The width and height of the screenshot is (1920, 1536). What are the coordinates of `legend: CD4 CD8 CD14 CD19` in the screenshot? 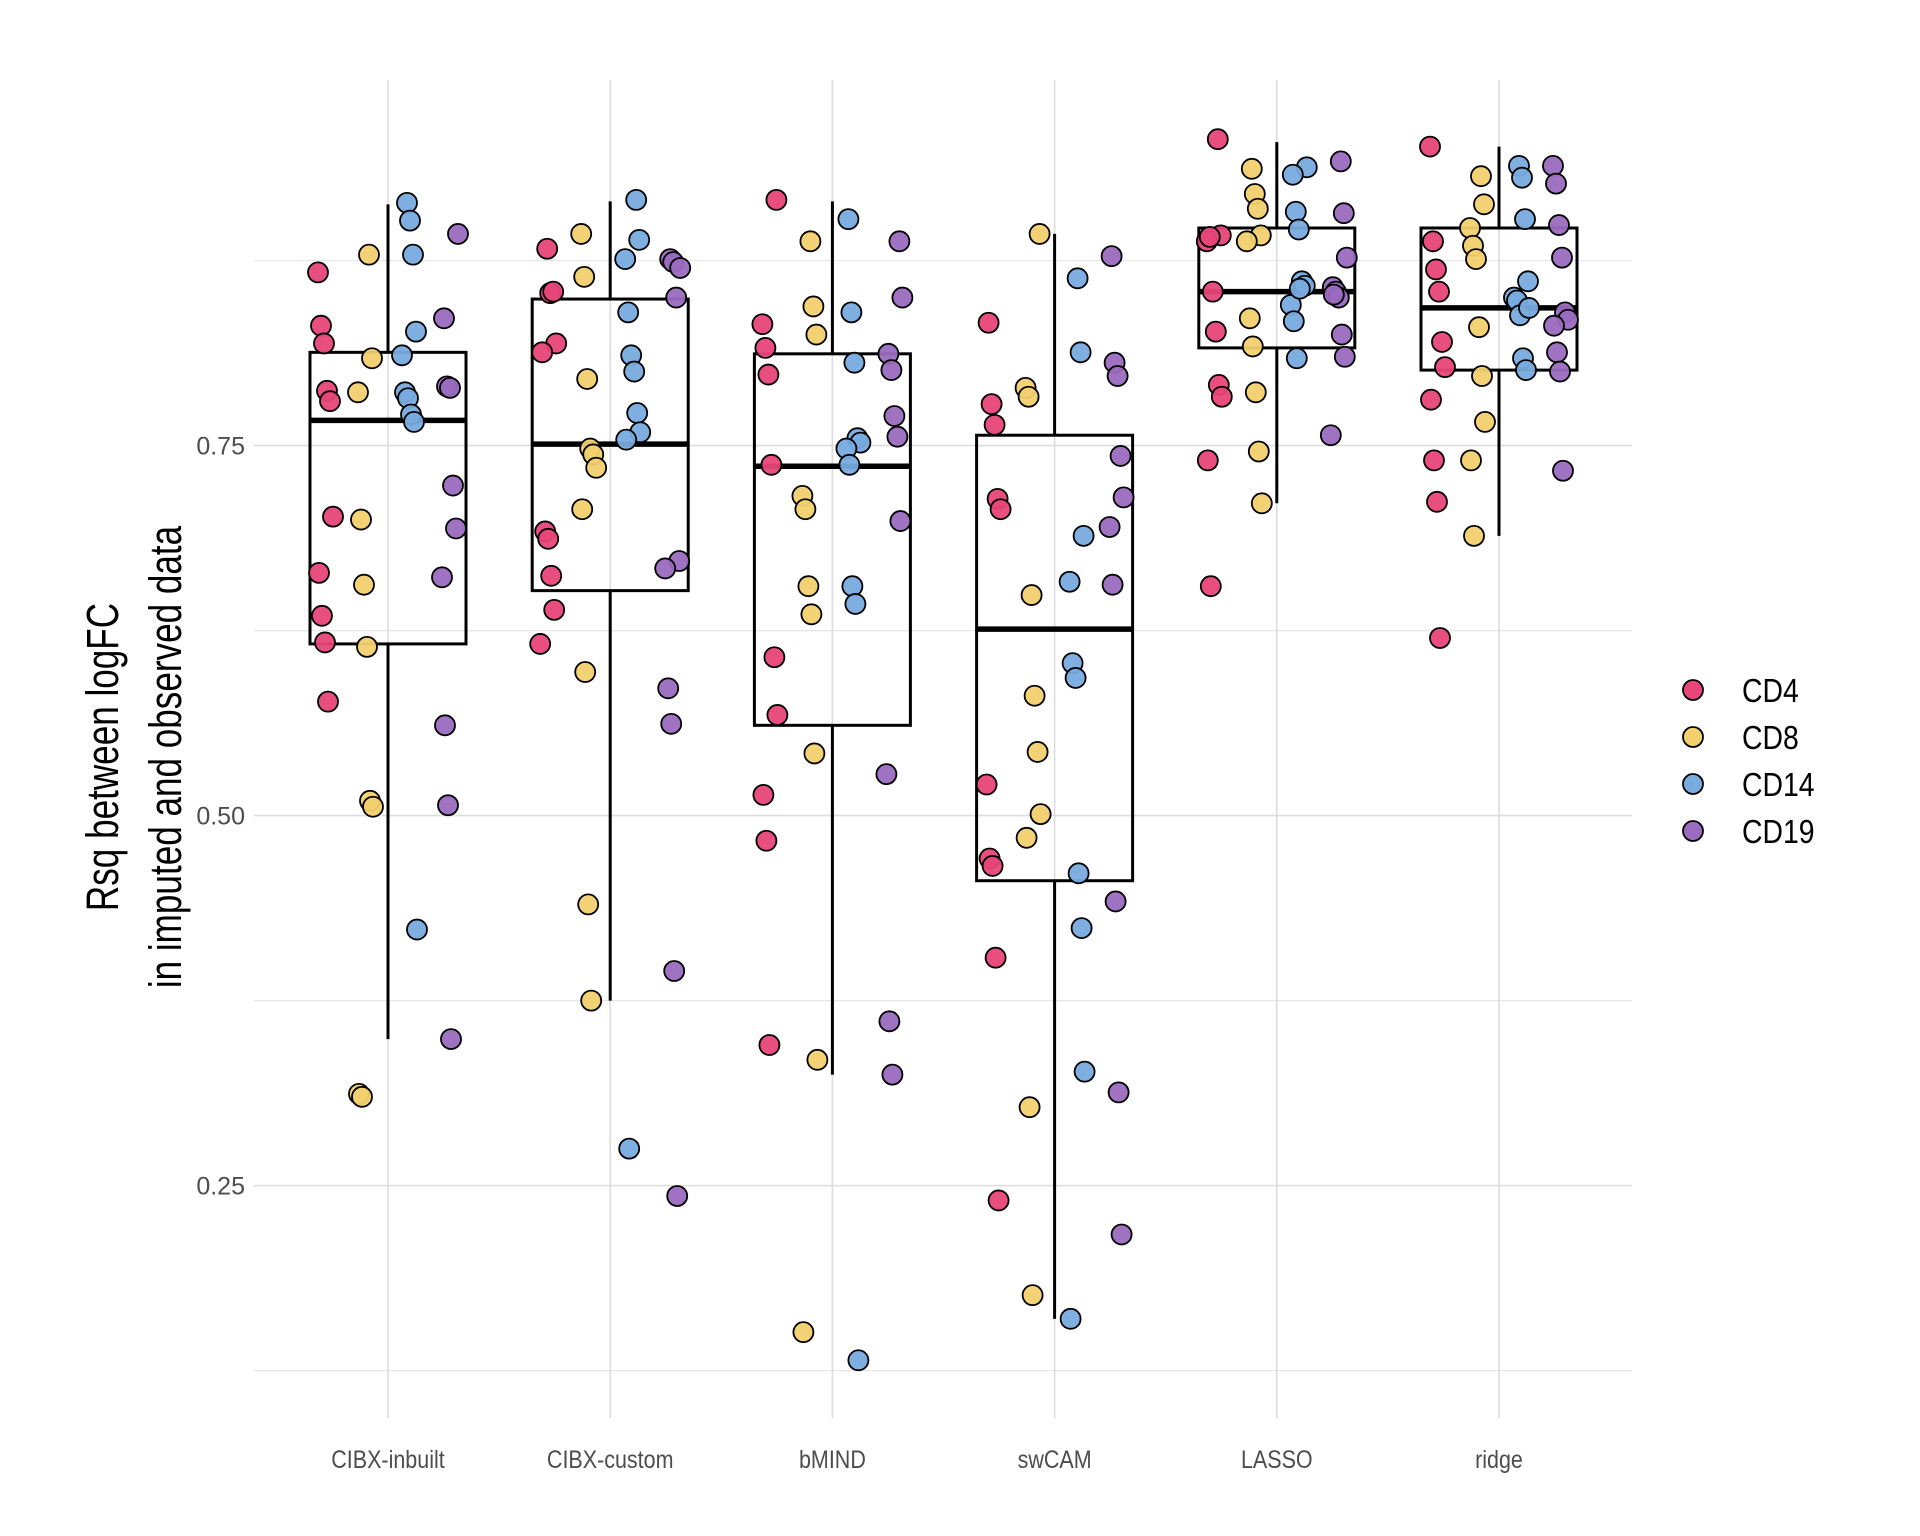 It's located at (1748, 761).